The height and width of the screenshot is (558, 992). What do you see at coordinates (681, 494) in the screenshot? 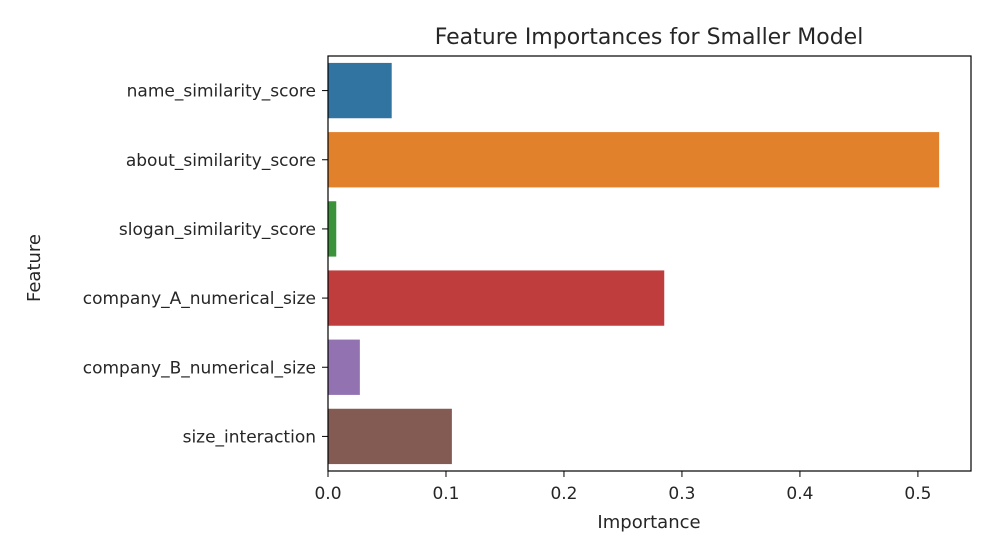
I see `x-tick-label: 0.3` at bounding box center [681, 494].